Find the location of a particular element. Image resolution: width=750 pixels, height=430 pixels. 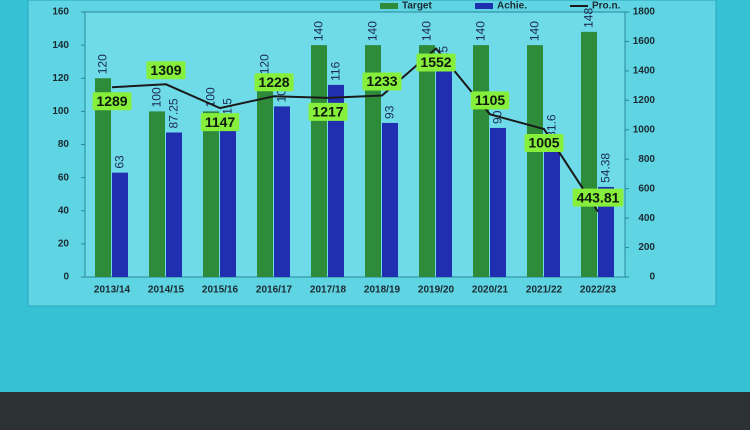

line-value-label: 1005 is located at coordinates (543, 143).